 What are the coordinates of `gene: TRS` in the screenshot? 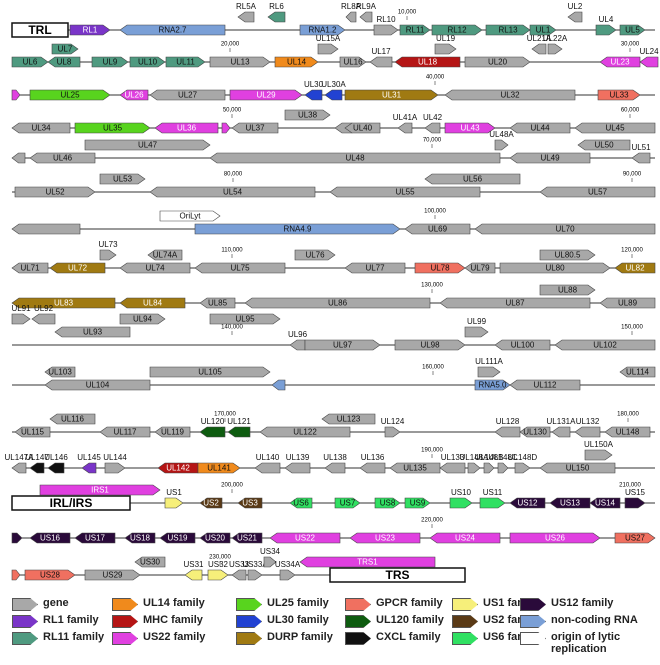 It's located at (397, 575).